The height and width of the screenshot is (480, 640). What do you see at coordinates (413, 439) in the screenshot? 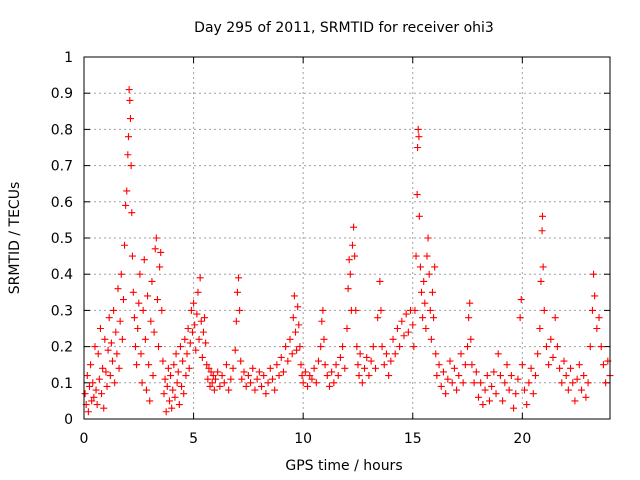
I see `x-tick-label: 15` at bounding box center [413, 439].